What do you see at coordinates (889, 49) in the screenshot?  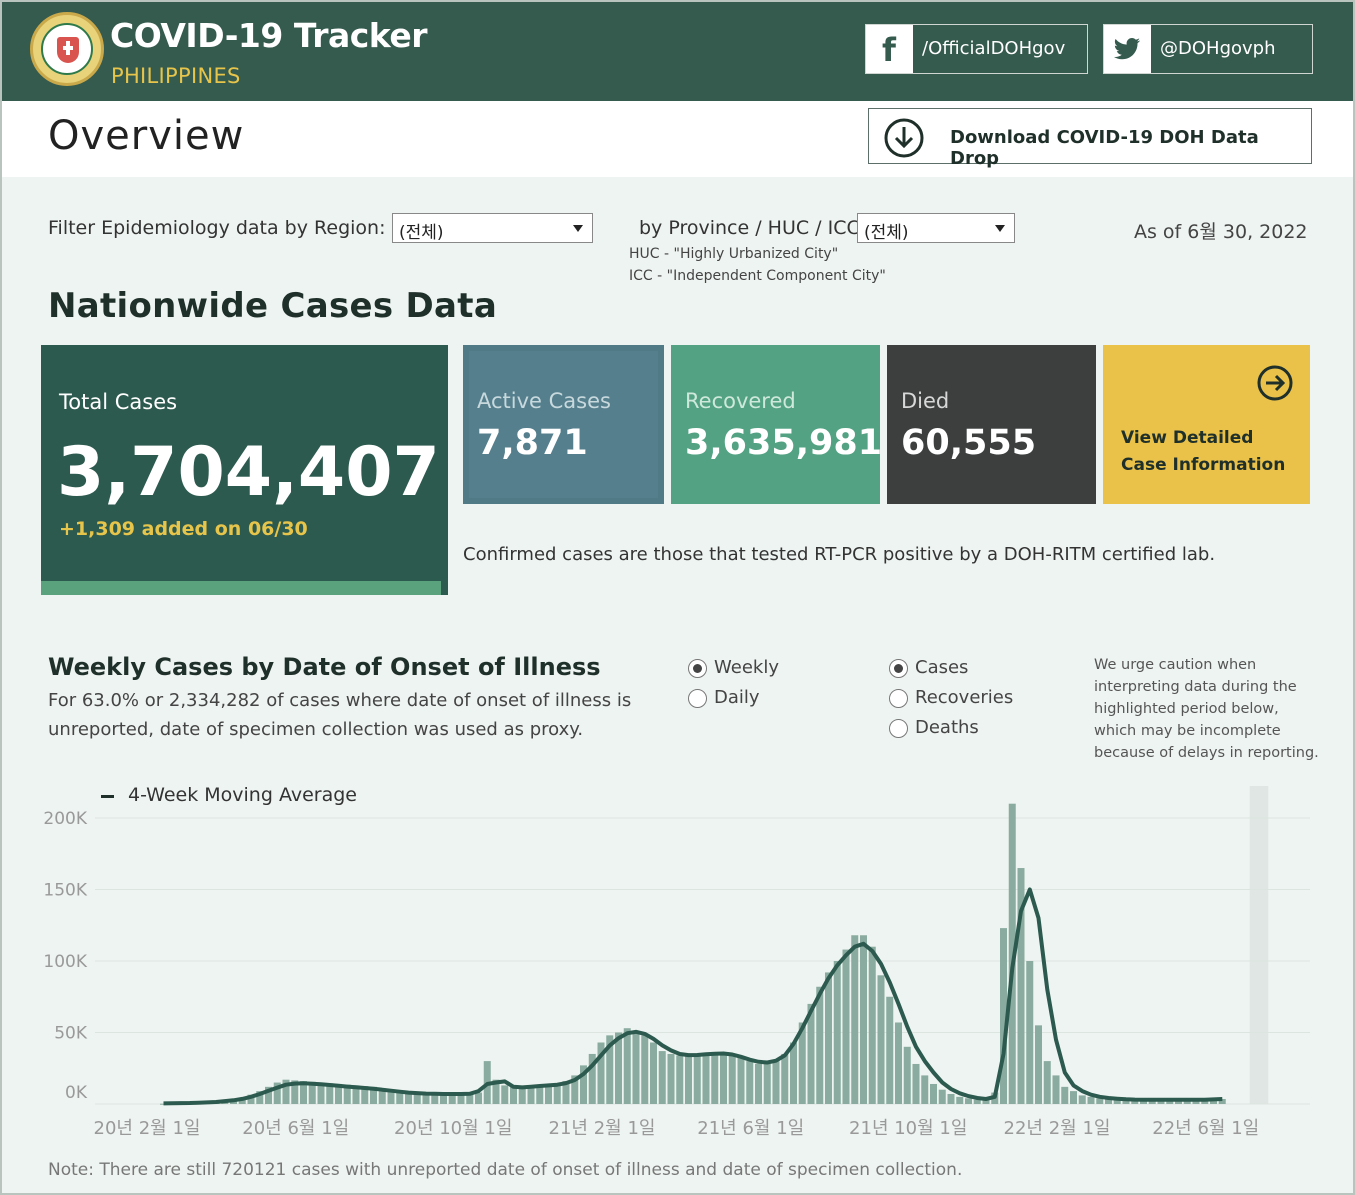 I see `facebook-icon: f` at bounding box center [889, 49].